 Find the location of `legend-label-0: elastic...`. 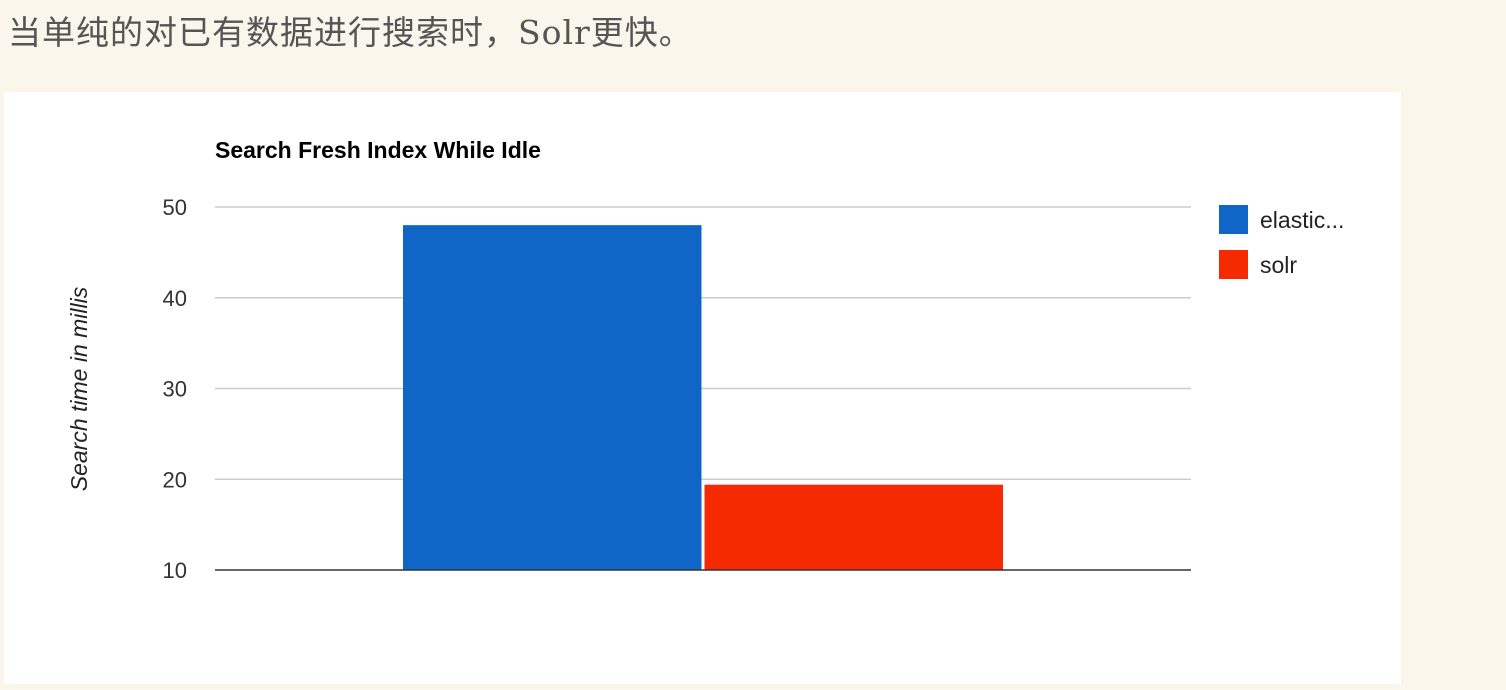

legend-label-0: elastic... is located at coordinates (1302, 220).